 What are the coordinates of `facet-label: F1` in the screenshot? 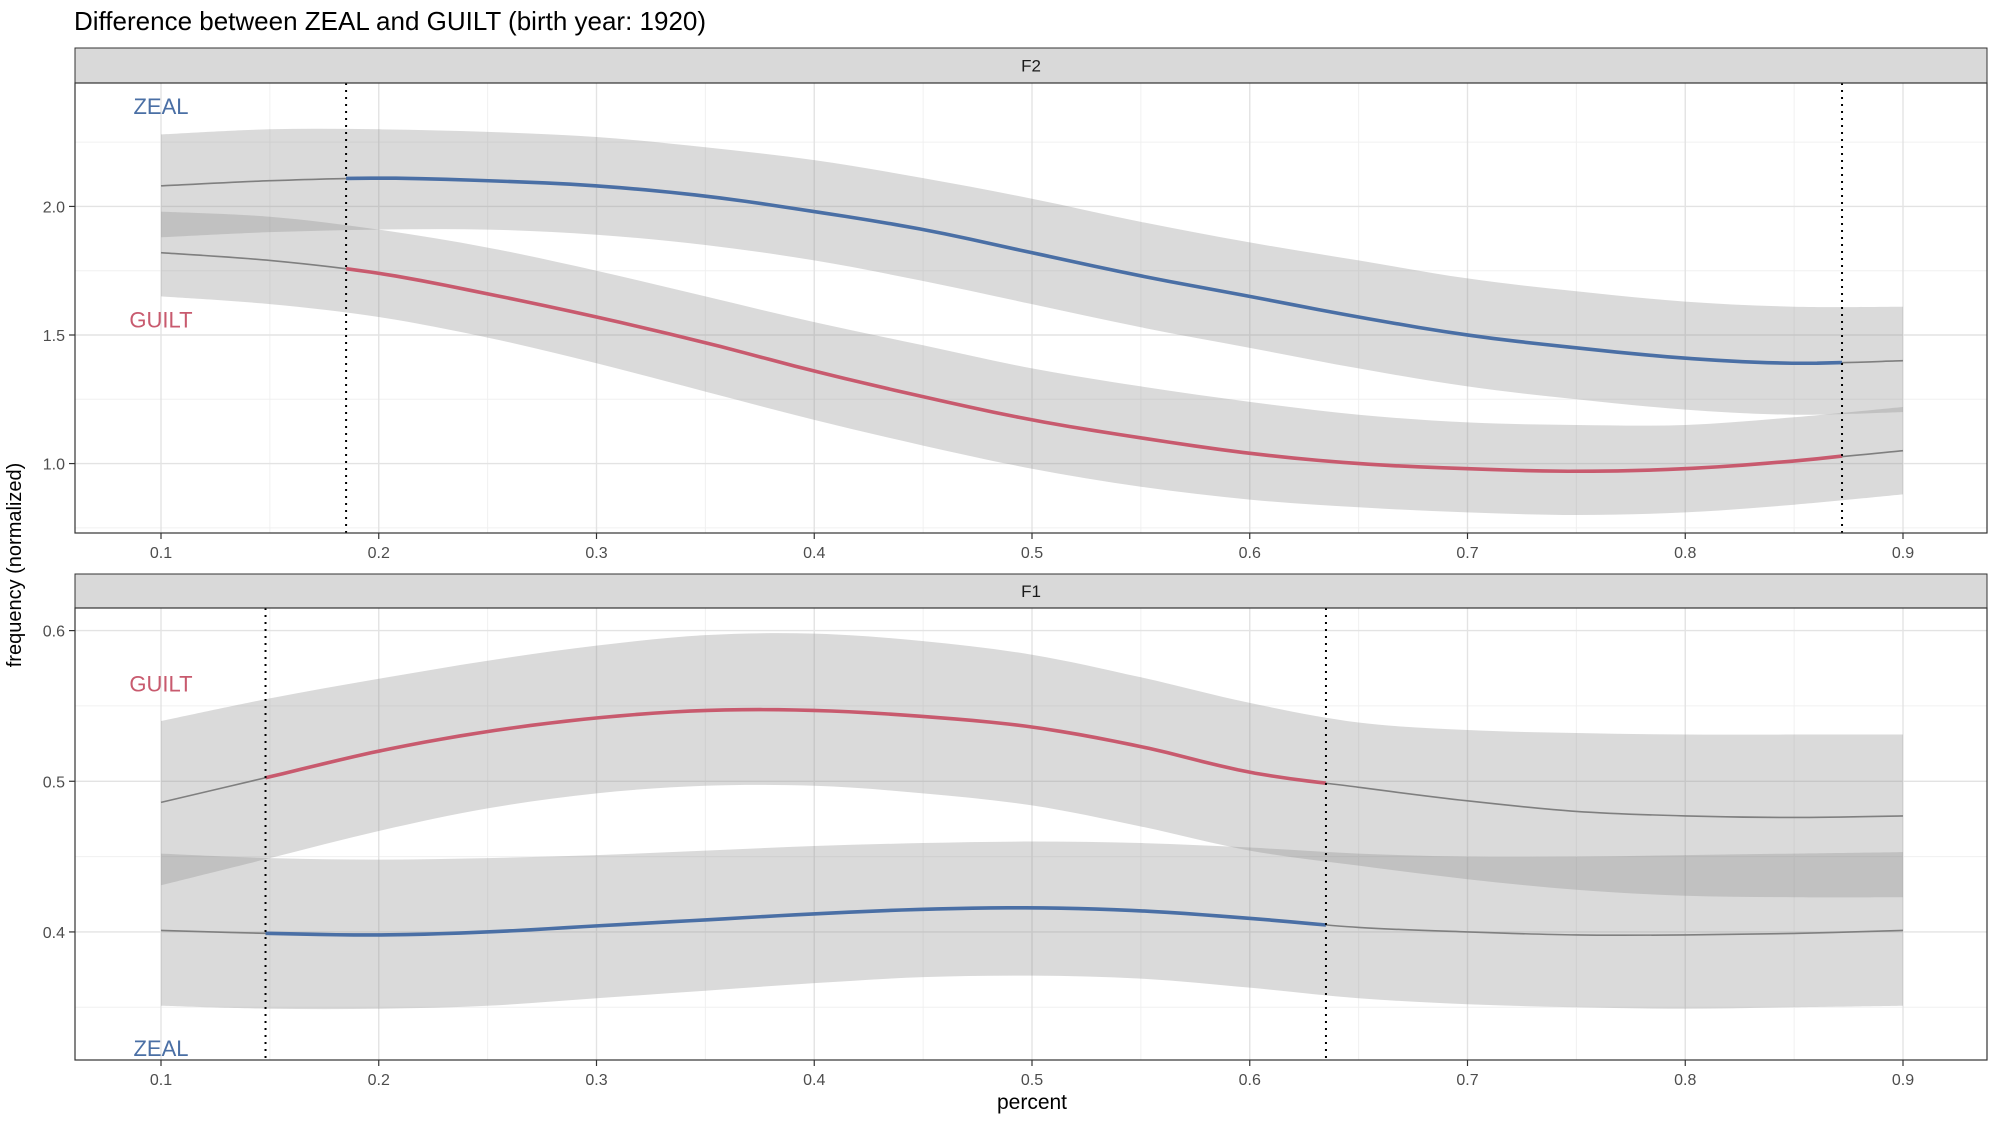 It's located at (1031, 591).